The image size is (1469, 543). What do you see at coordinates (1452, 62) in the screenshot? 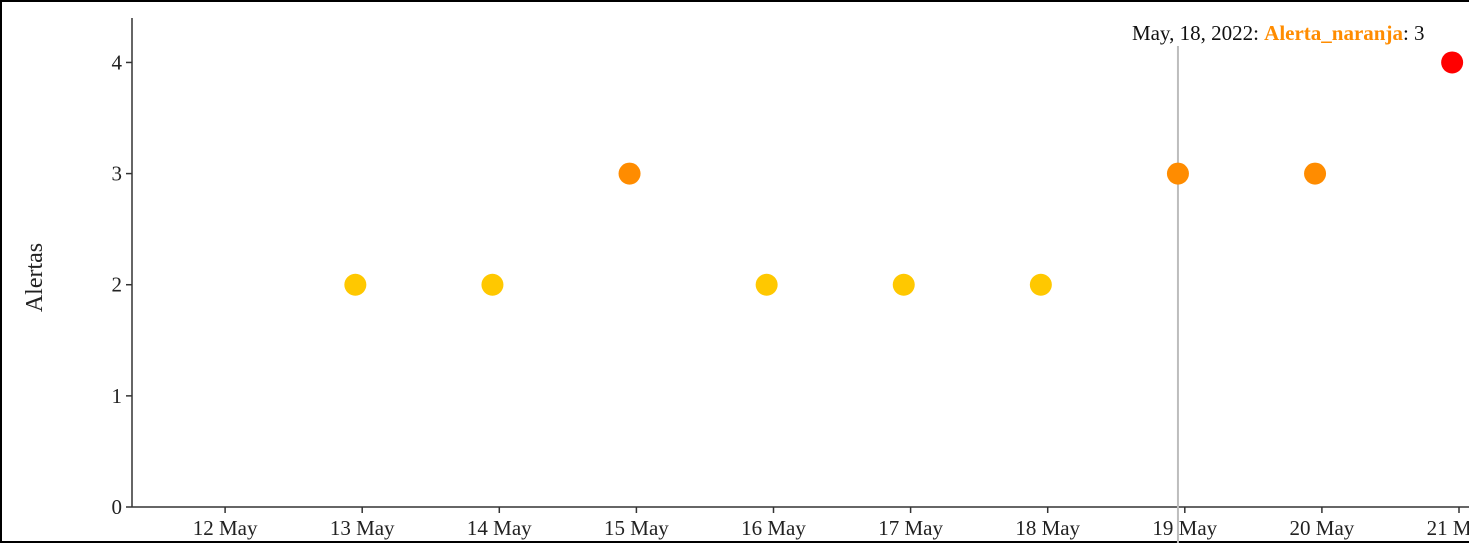
I see `alert-point-roja` at bounding box center [1452, 62].